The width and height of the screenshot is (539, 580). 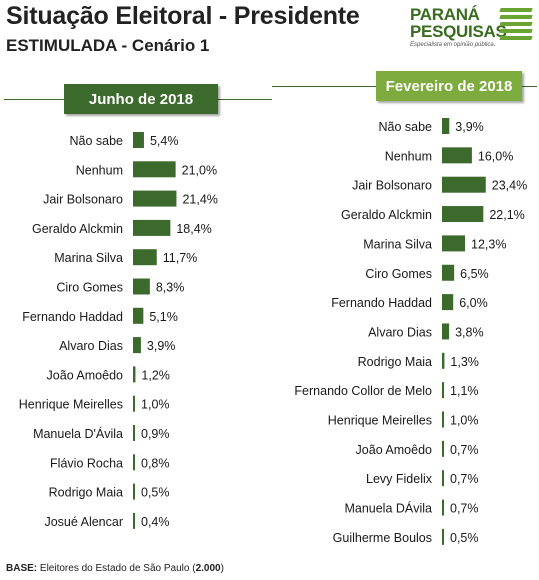 I want to click on feb-category-label: Manuela DÁvila, so click(x=388, y=508).